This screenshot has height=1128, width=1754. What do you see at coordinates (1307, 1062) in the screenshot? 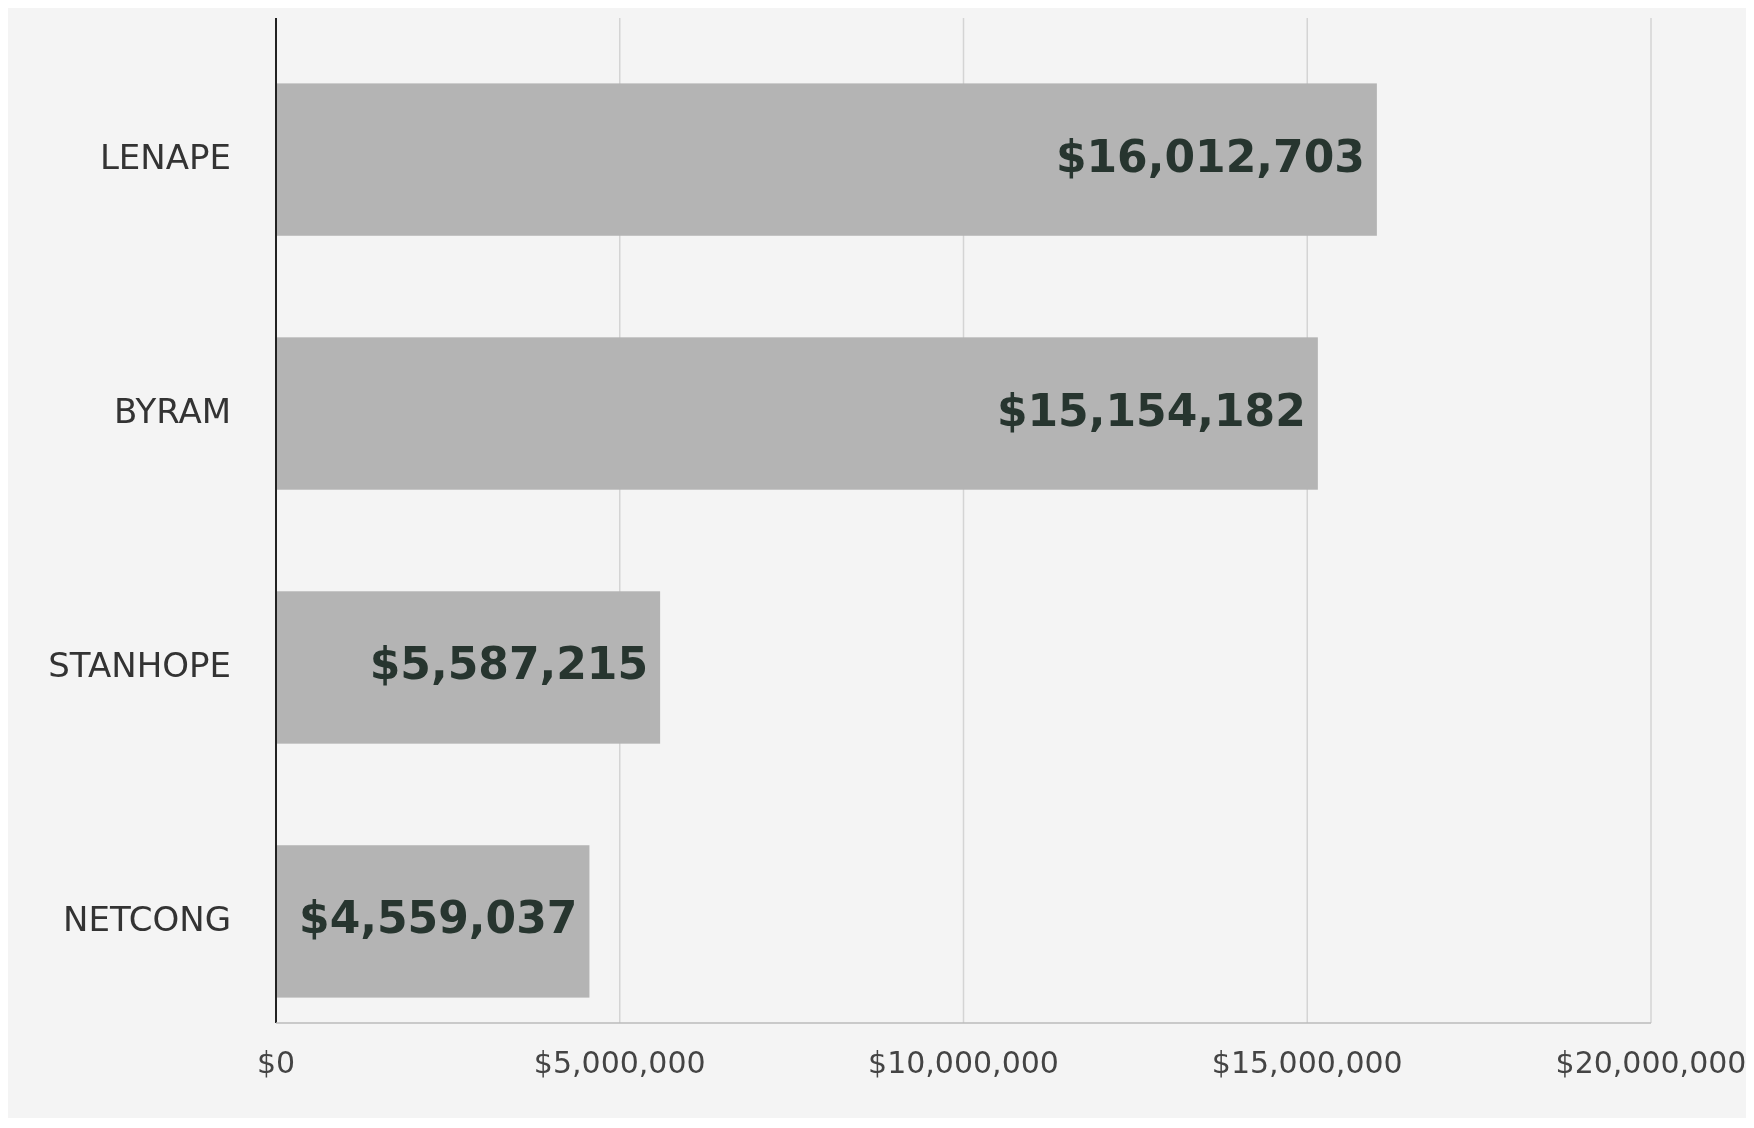
I see `x-tick-label: $15,000,000` at bounding box center [1307, 1062].